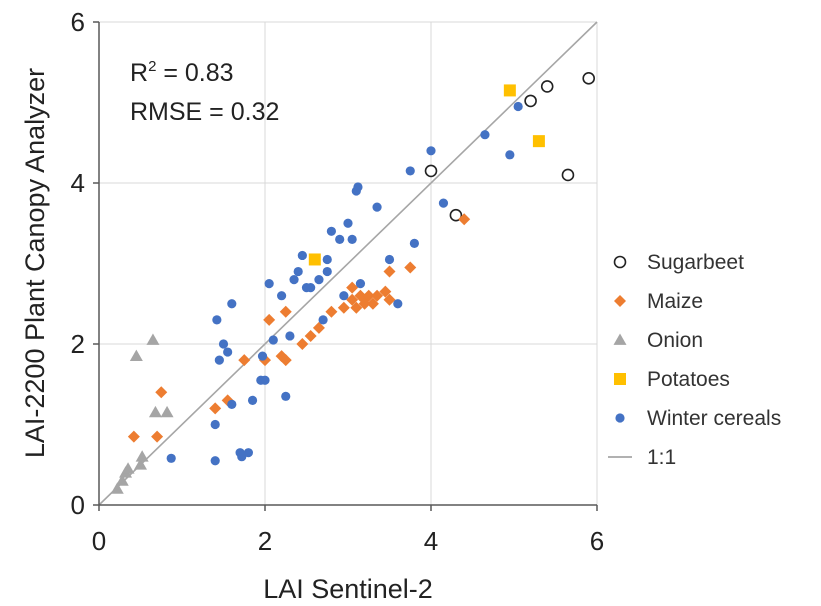  What do you see at coordinates (620, 262) in the screenshot?
I see `legend-swatch-sugarbeet` at bounding box center [620, 262].